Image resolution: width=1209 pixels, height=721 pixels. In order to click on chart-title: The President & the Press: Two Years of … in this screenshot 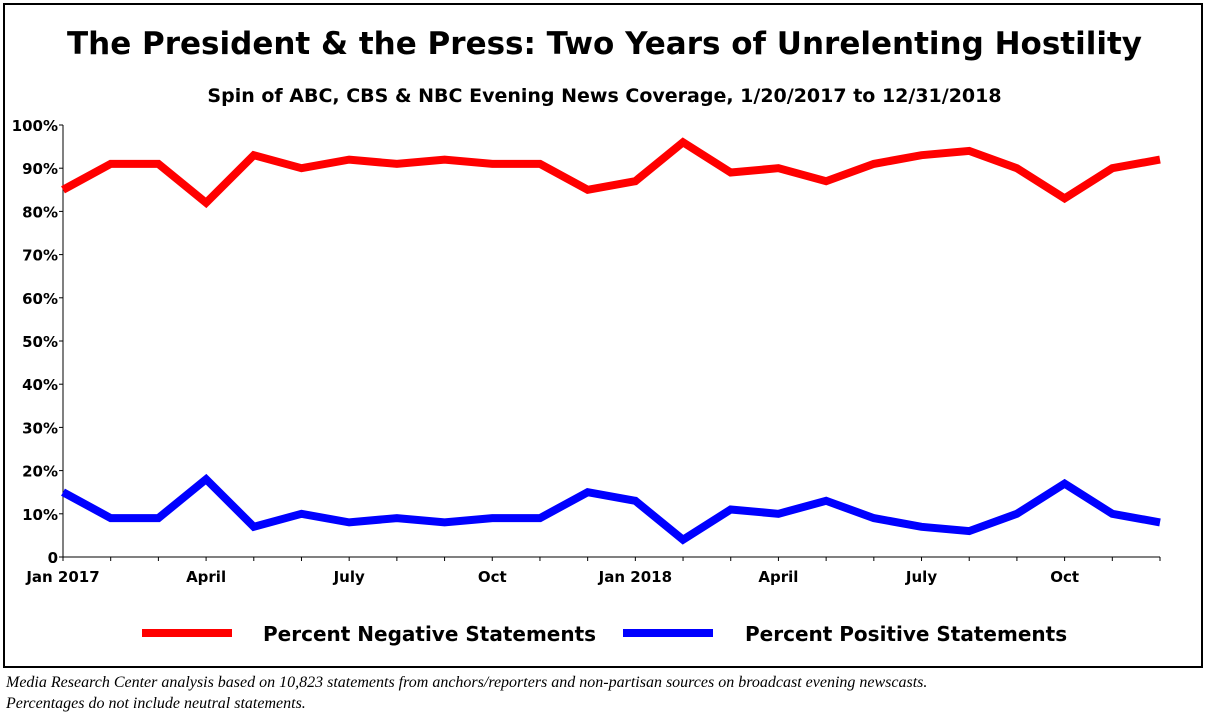, I will do `click(604, 44)`.